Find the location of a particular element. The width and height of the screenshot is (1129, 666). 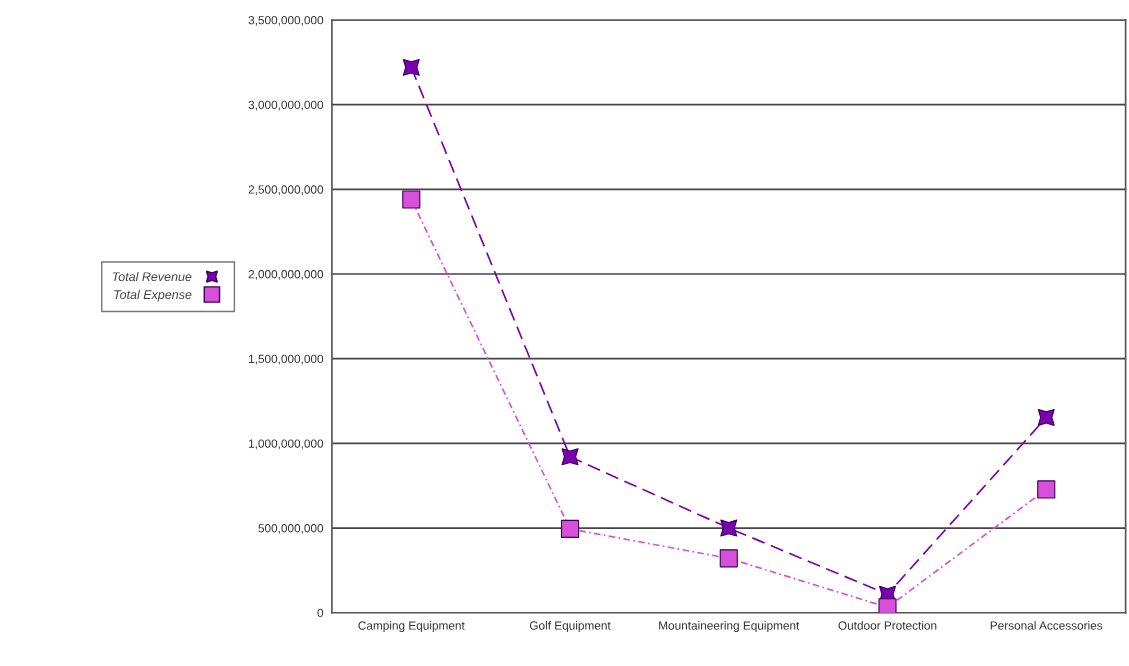

y-tick-label: 1,000,000,000 is located at coordinates (286, 444).